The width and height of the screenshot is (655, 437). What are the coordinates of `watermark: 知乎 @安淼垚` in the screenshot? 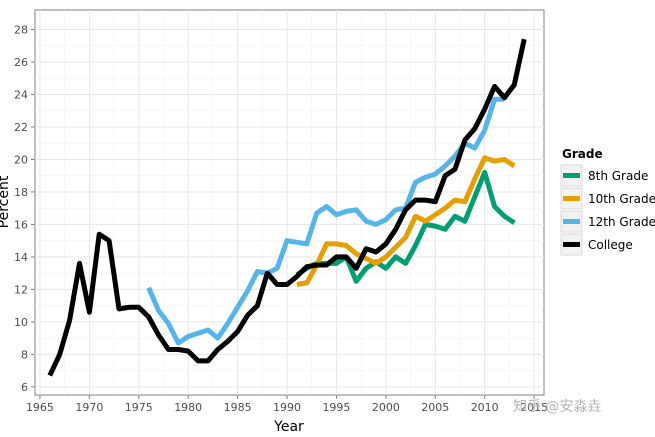 It's located at (557, 406).